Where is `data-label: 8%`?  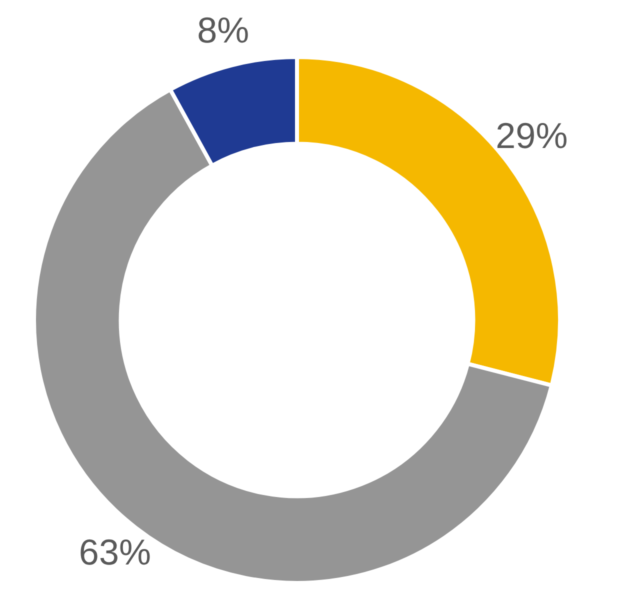
data-label: 8% is located at coordinates (223, 29).